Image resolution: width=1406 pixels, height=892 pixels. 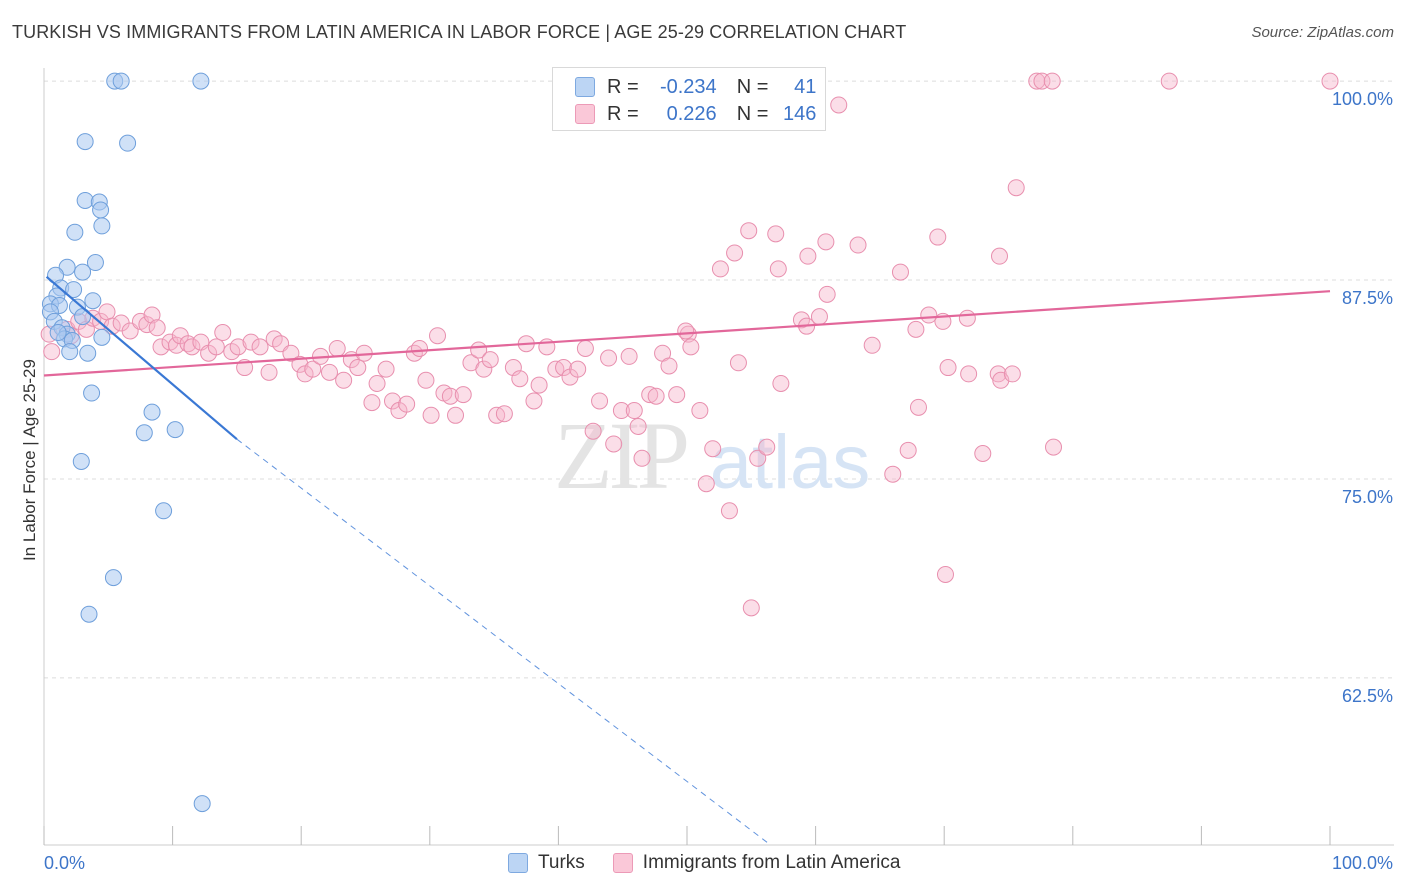 What do you see at coordinates (623, 86) in the screenshot?
I see `legend-r-label: R =` at bounding box center [623, 86].